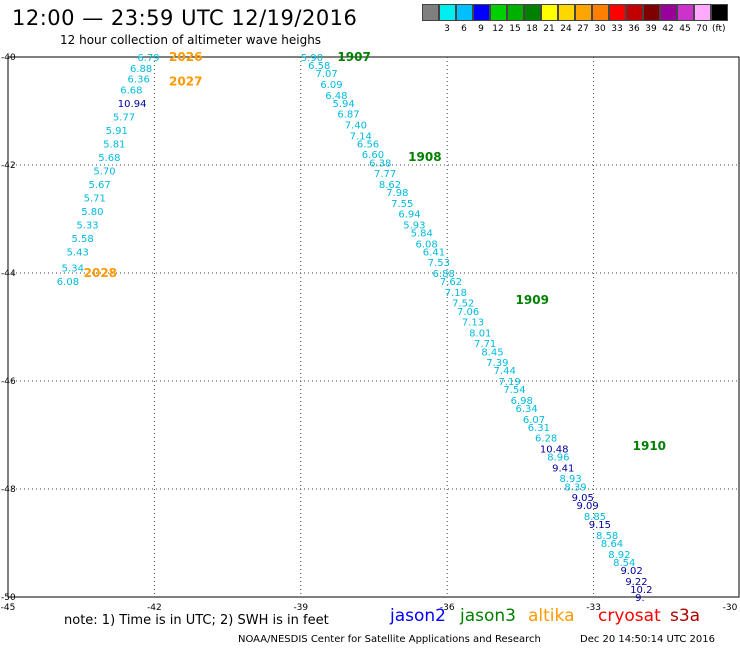 Image resolution: width=740 pixels, height=650 pixels. What do you see at coordinates (8, 598) in the screenshot?
I see `lat-tick-label: -50` at bounding box center [8, 598].